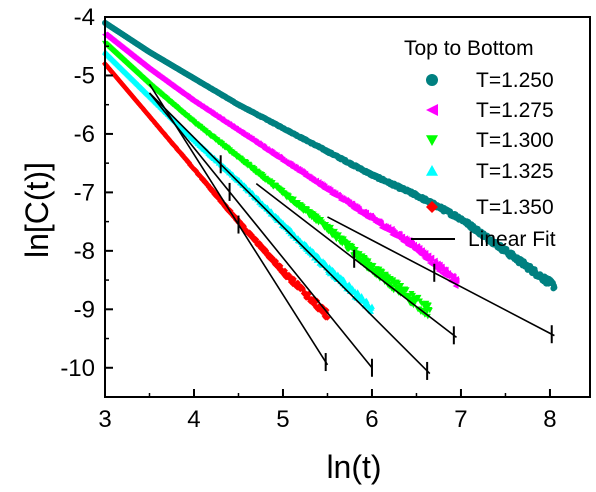 The width and height of the screenshot is (596, 492). Describe the element at coordinates (84, 251) in the screenshot. I see `y-tick-label: -8` at that location.